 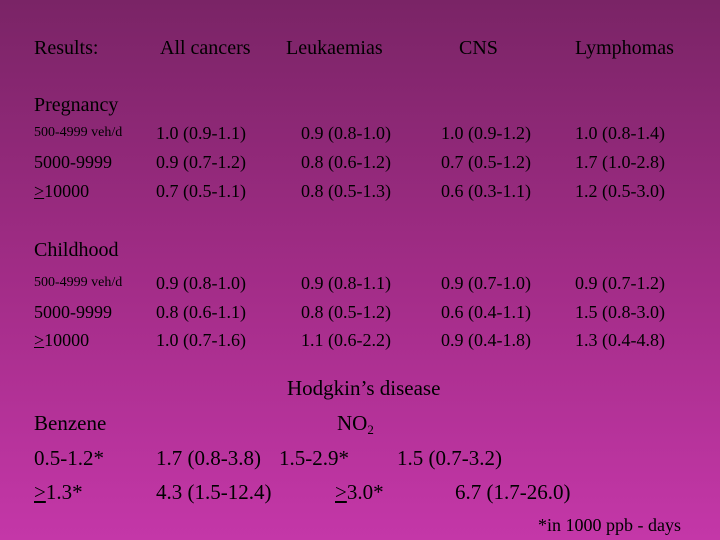 What do you see at coordinates (201, 133) in the screenshot?
I see `cell-all-cancers: 1.0 (0.9-1.1)` at bounding box center [201, 133].